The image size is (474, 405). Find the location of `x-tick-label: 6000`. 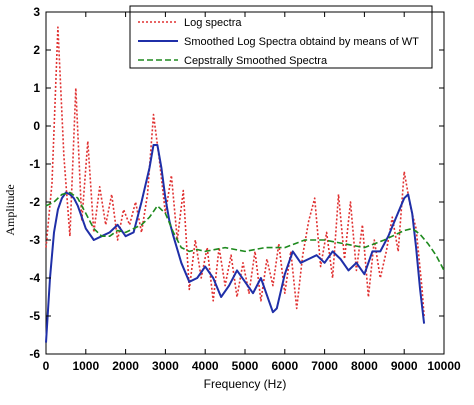

x-tick-label: 6000 is located at coordinates (284, 366).